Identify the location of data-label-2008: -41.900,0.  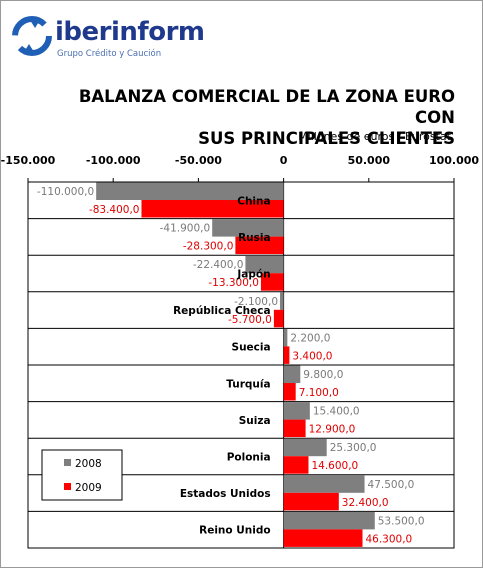
(185, 229).